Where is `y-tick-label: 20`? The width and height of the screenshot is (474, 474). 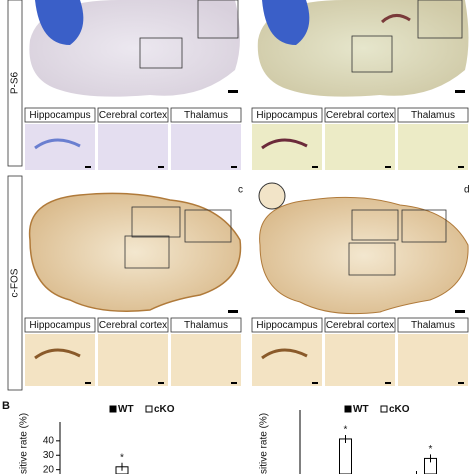 y-tick-label: 20 is located at coordinates (49, 469).